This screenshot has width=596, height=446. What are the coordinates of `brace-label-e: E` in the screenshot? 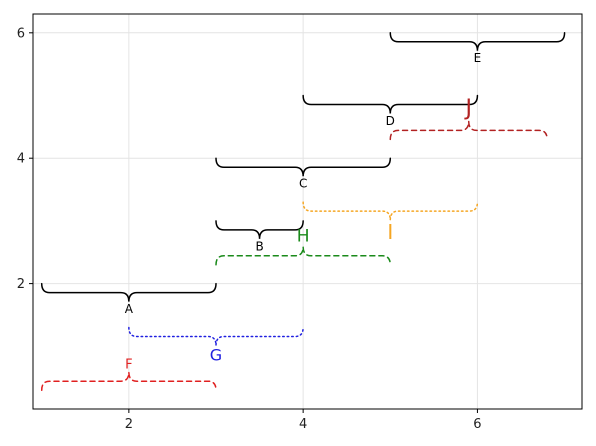 It's located at (478, 58).